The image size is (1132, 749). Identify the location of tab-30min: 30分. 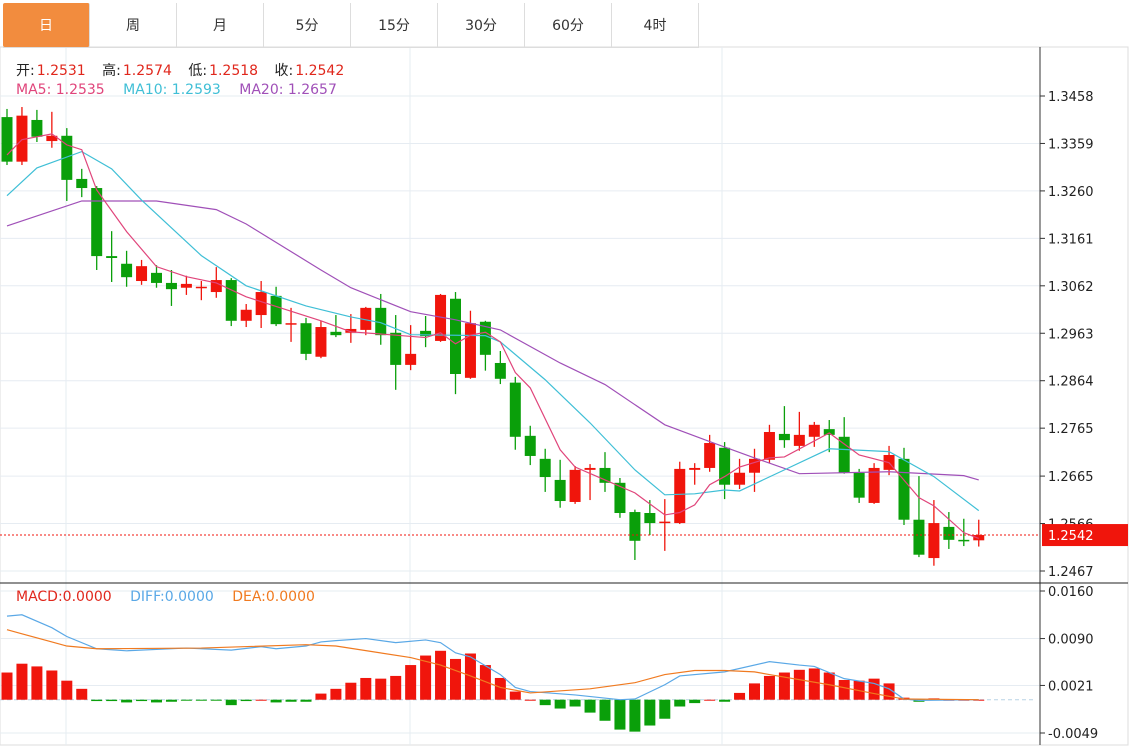
(481, 25).